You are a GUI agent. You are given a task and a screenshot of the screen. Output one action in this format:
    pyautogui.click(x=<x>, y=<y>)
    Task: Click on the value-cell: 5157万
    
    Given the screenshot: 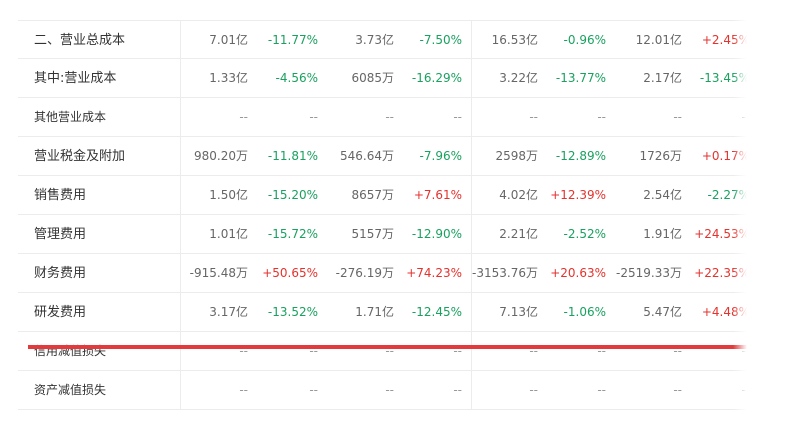 What is the action you would take?
    pyautogui.click(x=372, y=234)
    